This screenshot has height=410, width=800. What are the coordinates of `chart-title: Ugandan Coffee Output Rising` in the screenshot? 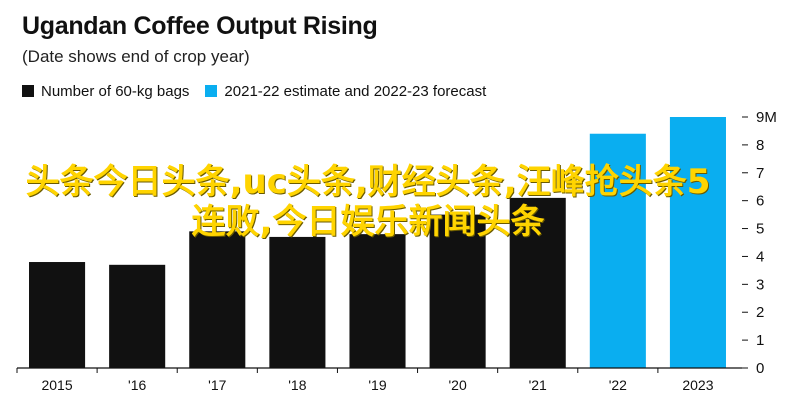 It's located at (200, 26).